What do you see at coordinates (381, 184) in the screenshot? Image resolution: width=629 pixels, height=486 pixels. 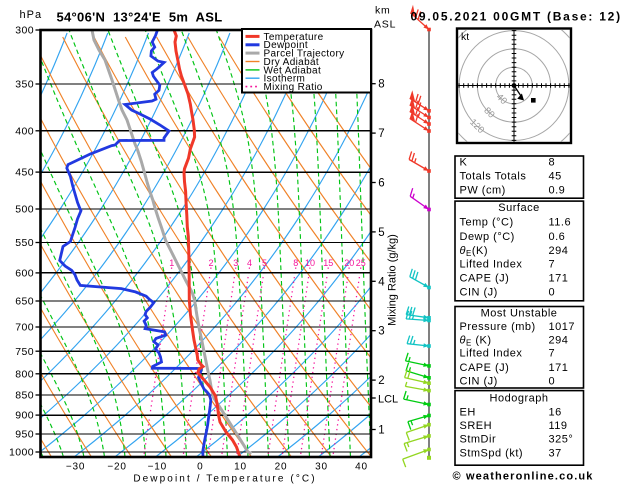 I see `svg-text: 6` at bounding box center [381, 184].